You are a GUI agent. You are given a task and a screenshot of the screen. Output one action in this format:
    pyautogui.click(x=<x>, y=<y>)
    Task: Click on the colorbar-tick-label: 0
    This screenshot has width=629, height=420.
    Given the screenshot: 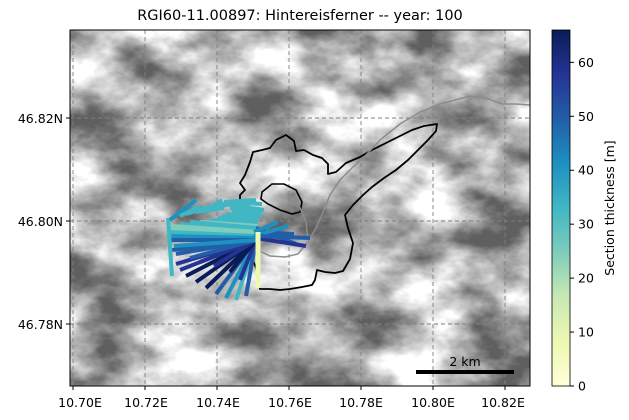 What is the action you would take?
    pyautogui.click(x=582, y=386)
    